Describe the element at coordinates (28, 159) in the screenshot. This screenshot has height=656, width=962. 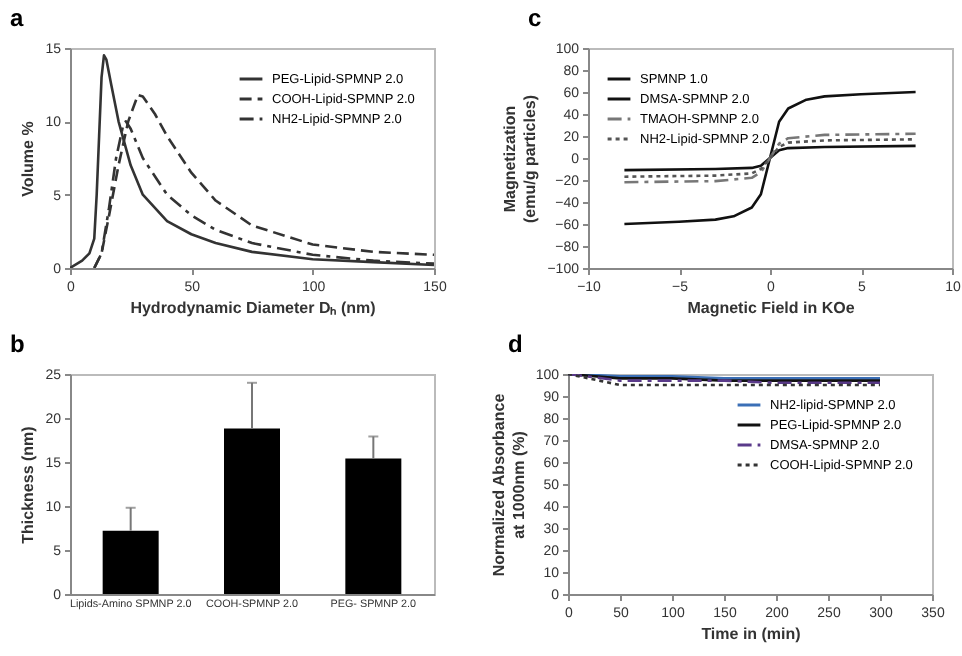
I see `y-axis-title: Volume %` at that location.